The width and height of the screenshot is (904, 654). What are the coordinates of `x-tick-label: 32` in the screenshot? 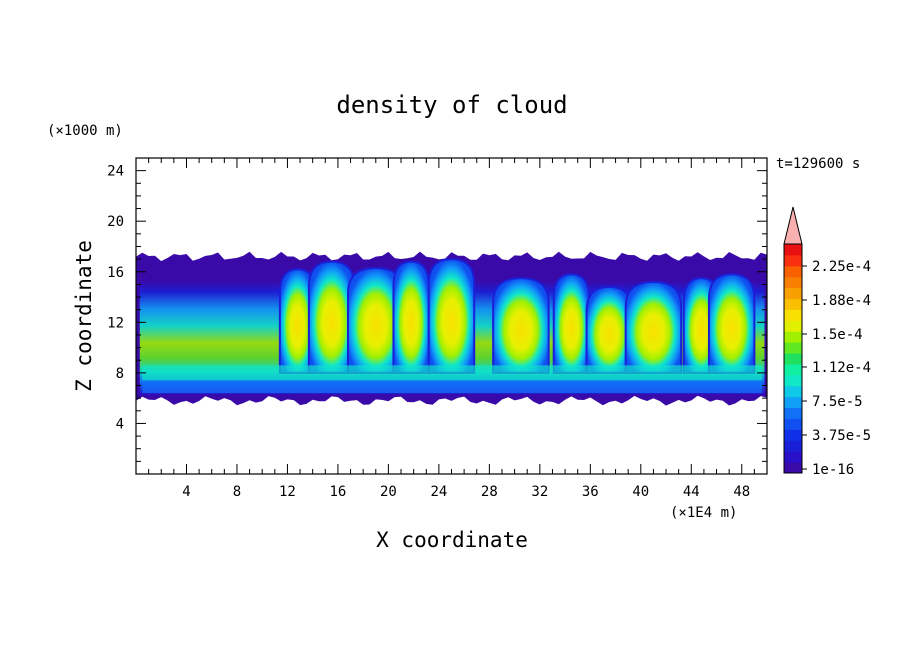 It's located at (539, 492).